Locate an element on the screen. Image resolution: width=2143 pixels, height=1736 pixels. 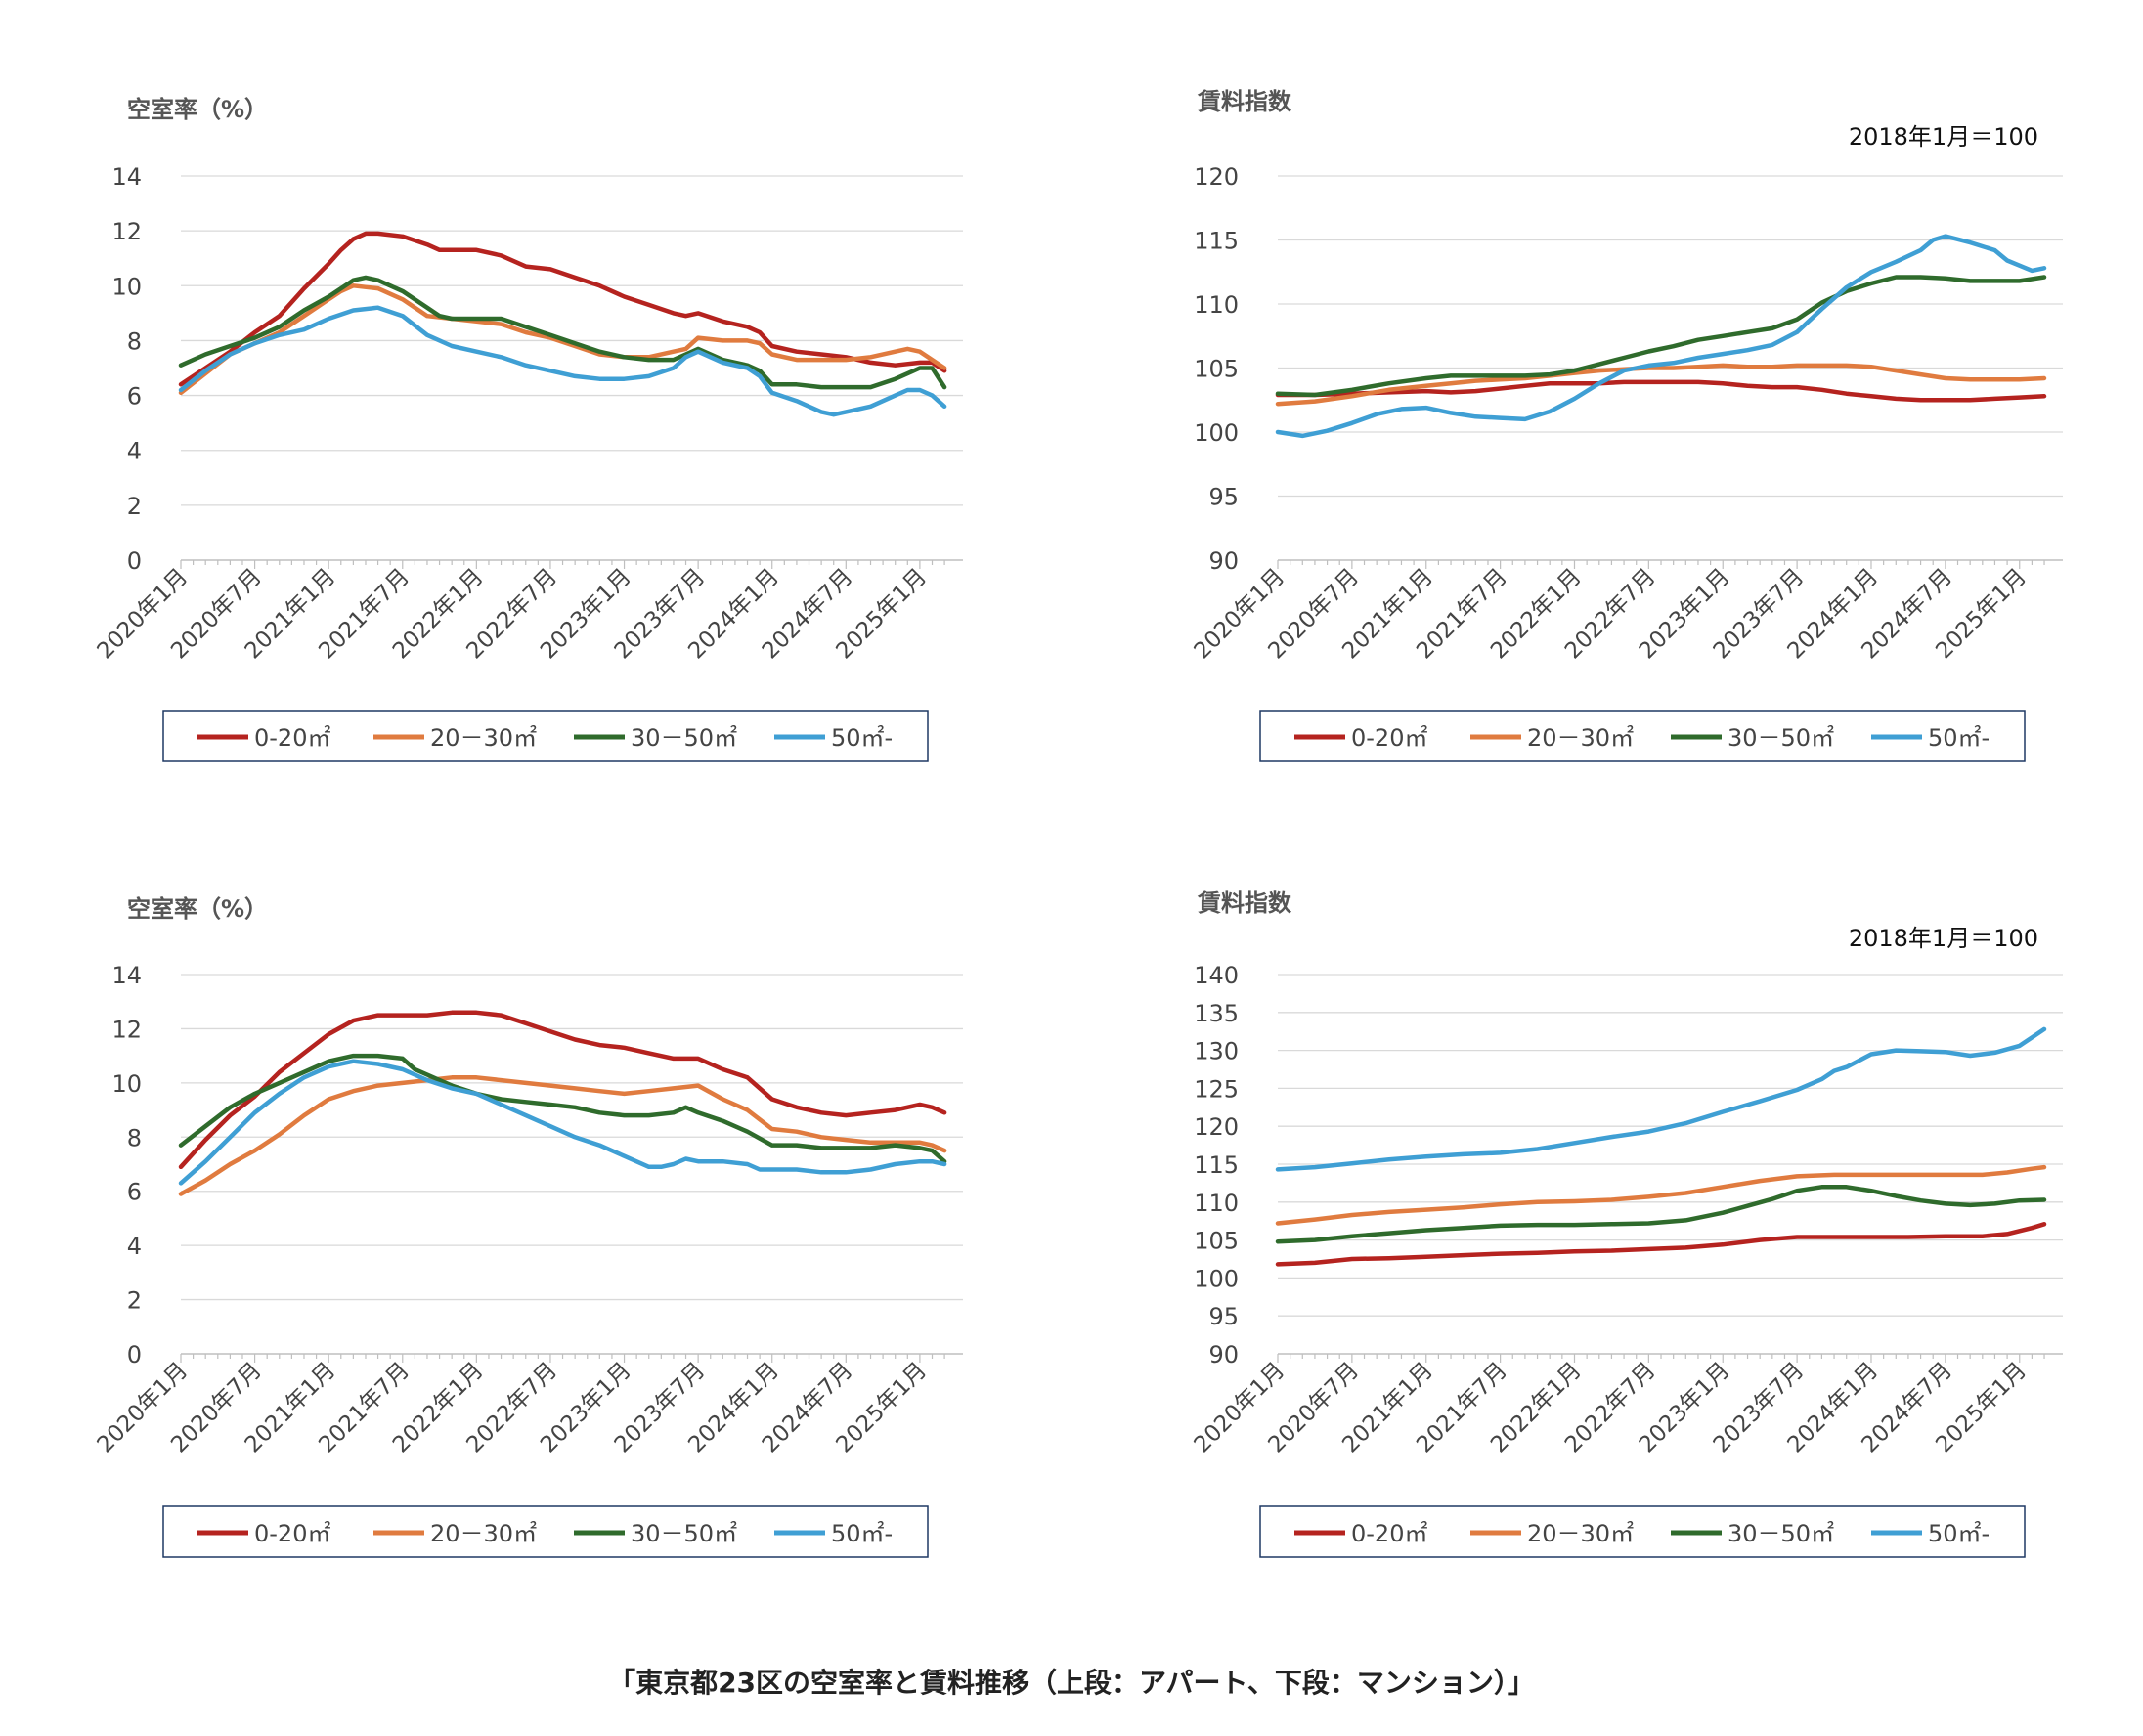
y-tick-label: 135 is located at coordinates (1216, 1013).